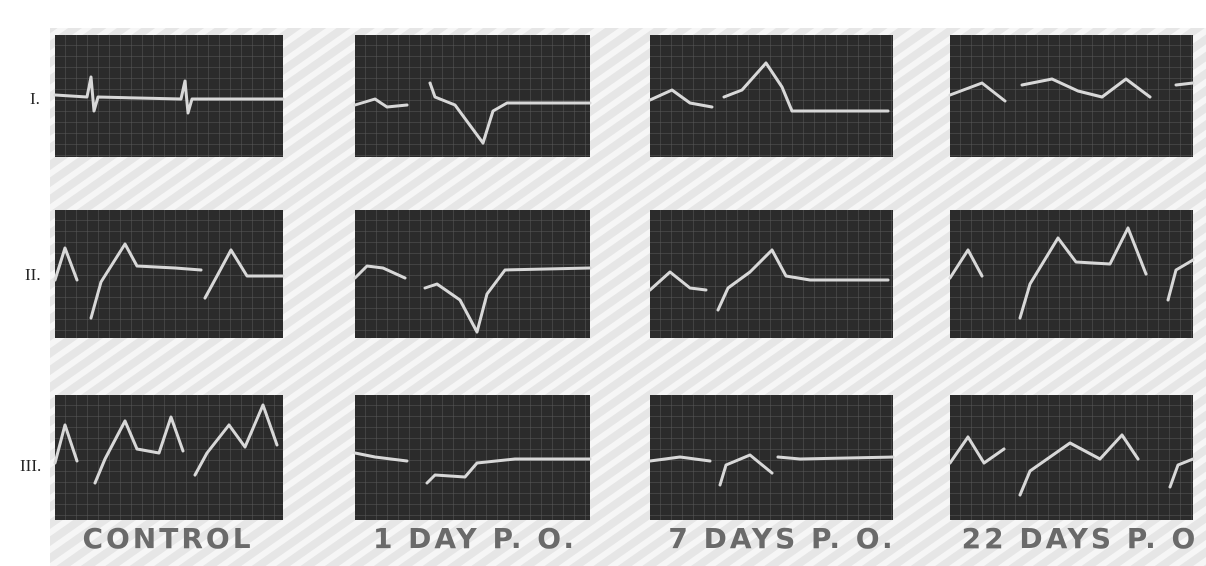 Image resolution: width=1206 pixels, height=566 pixels. I want to click on column-label: CONTROL, so click(167, 538).